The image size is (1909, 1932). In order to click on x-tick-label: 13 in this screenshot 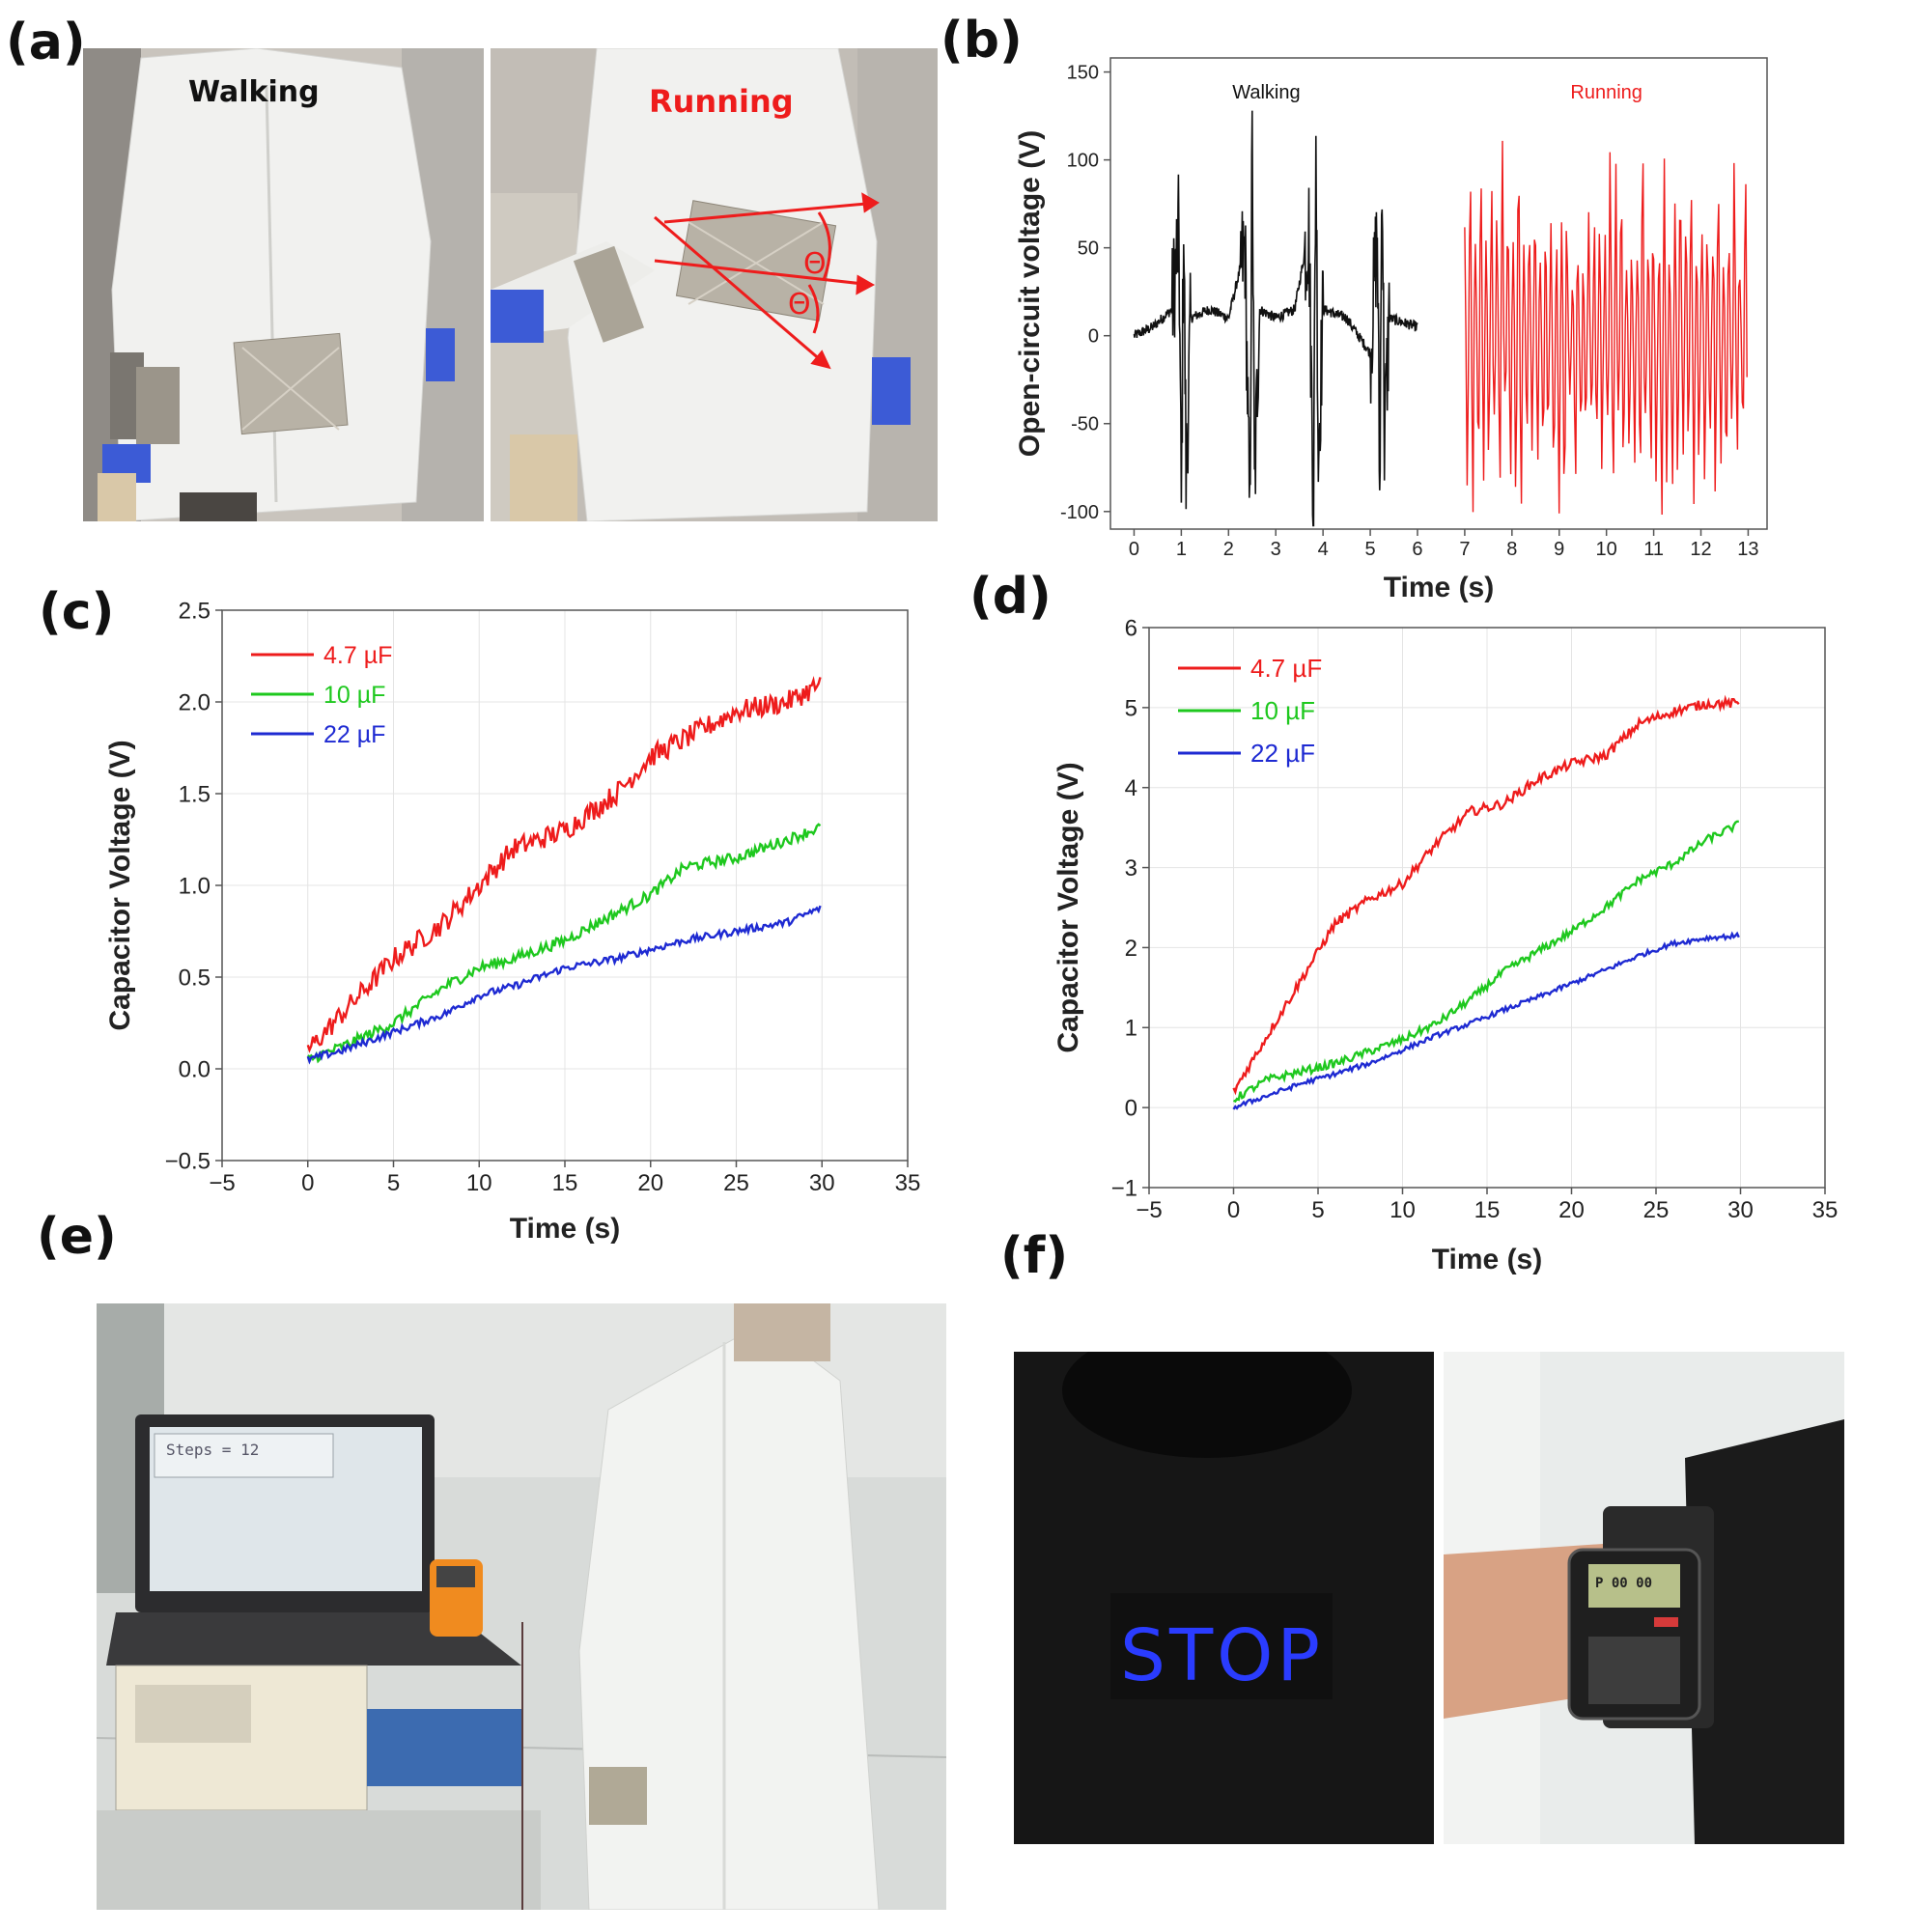, I will do `click(1747, 549)`.